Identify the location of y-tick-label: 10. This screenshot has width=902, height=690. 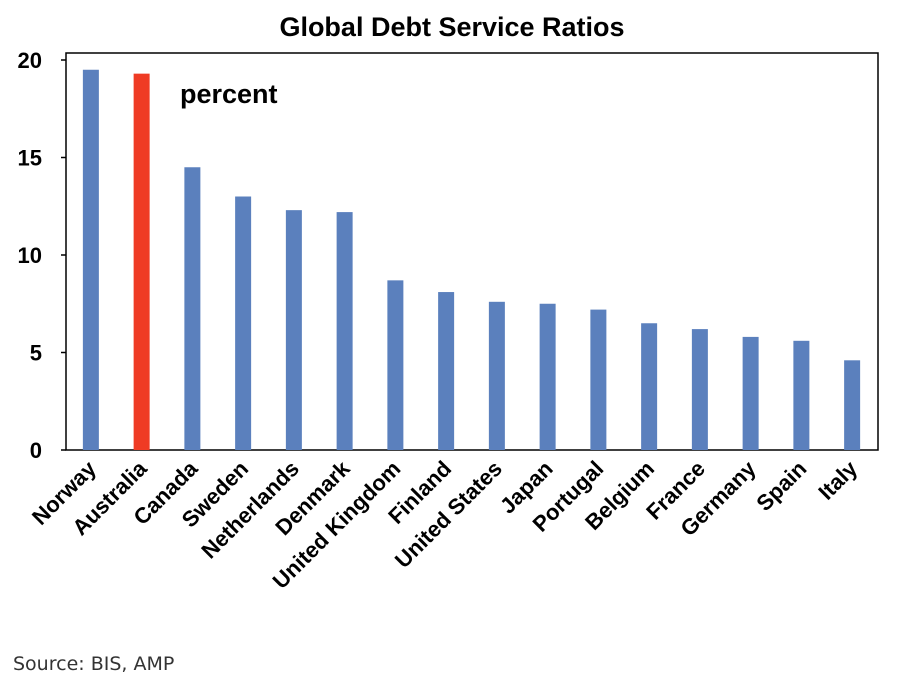
(30, 255).